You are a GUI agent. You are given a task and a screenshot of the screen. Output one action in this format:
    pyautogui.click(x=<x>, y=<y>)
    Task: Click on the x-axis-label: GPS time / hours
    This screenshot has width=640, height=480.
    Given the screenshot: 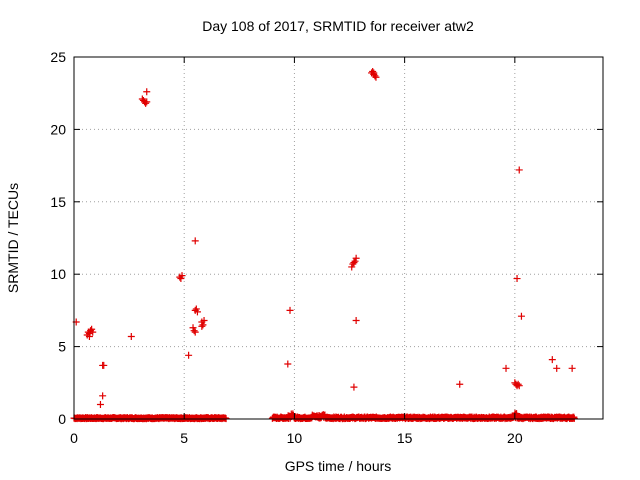 What is the action you would take?
    pyautogui.click(x=338, y=466)
    